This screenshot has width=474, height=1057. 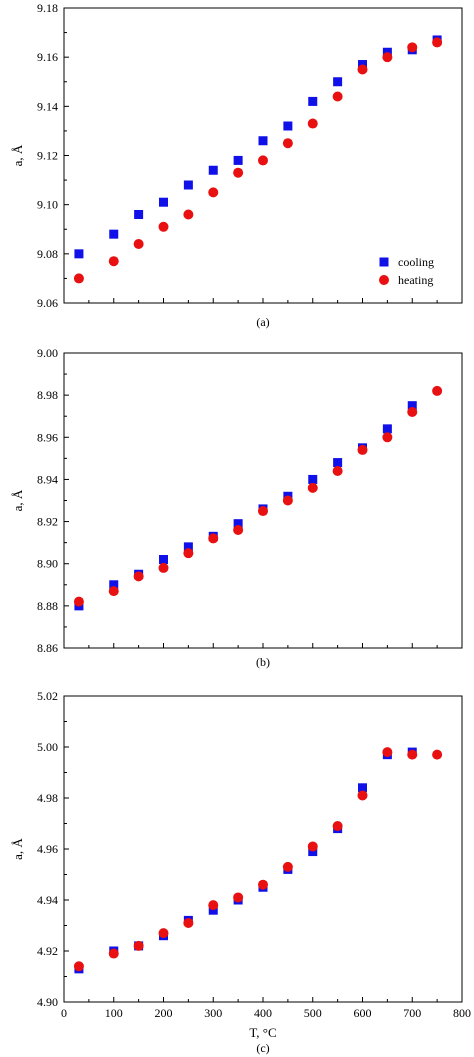 What do you see at coordinates (313, 1013) in the screenshot?
I see `x-tick-label: 500` at bounding box center [313, 1013].